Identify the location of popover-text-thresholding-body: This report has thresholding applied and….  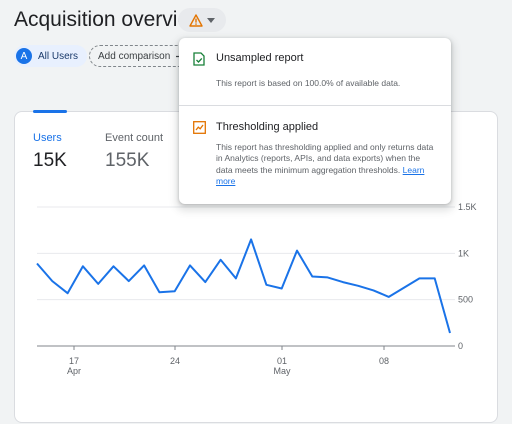
(325, 158).